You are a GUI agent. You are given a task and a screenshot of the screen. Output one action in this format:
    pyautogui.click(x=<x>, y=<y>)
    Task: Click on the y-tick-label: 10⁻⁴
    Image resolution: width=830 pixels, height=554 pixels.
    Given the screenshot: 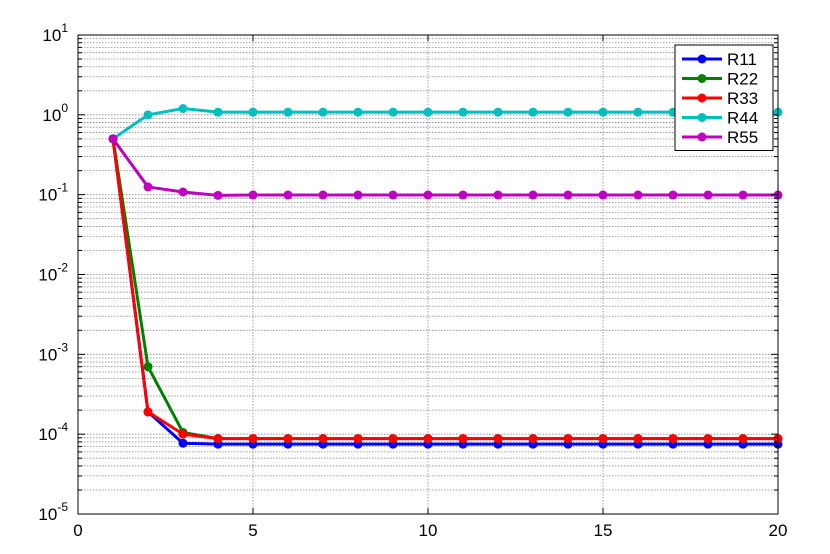 What is the action you would take?
    pyautogui.click(x=53, y=432)
    